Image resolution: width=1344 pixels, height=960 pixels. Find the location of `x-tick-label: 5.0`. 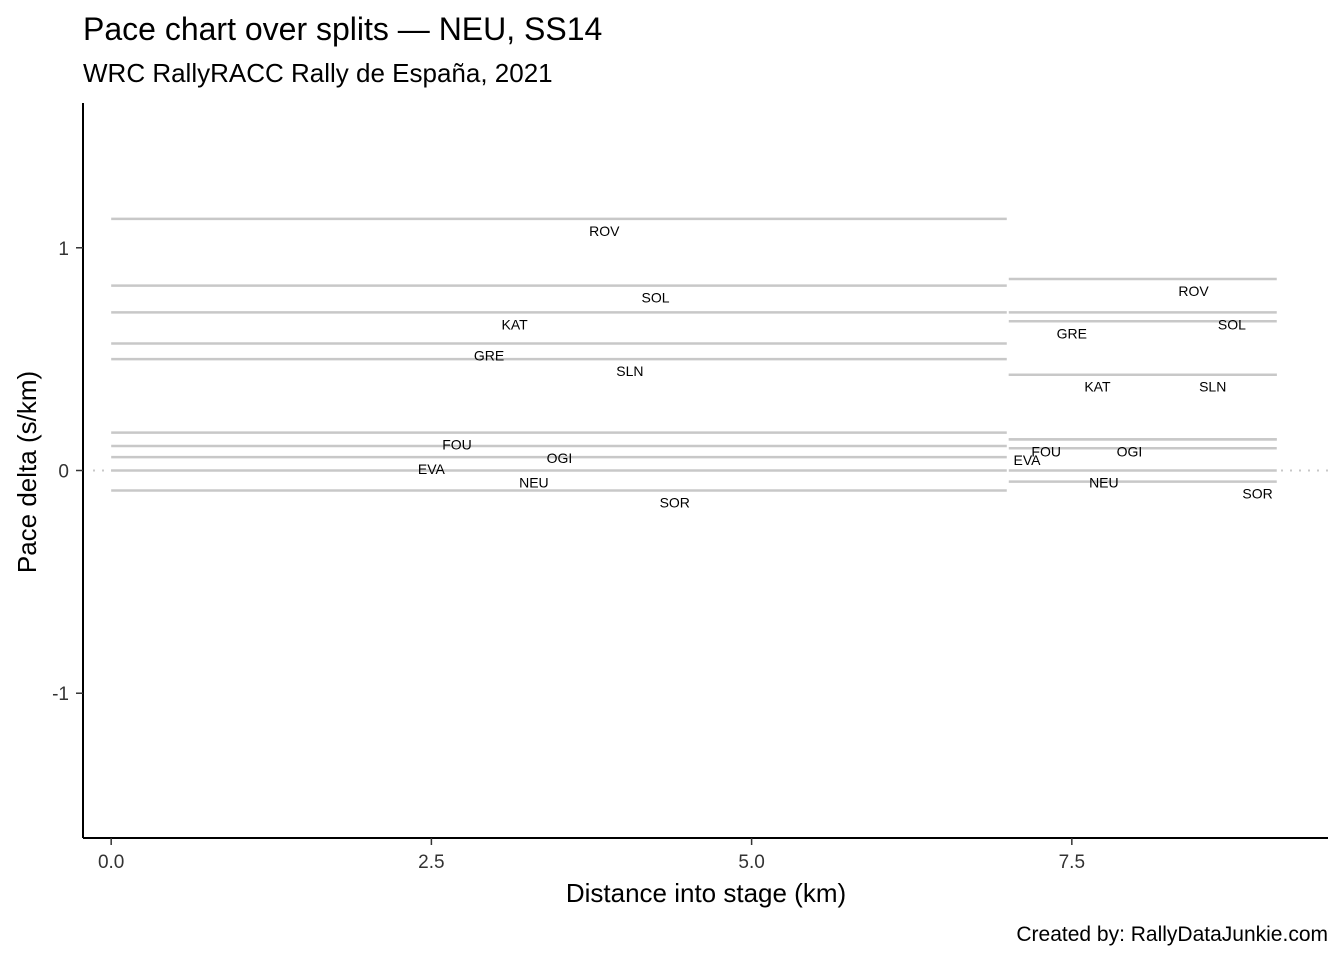

x-tick-label: 5.0 is located at coordinates (751, 862).